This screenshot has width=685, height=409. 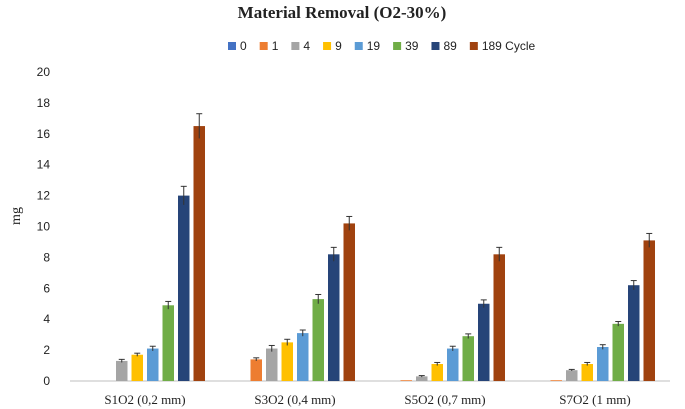 What do you see at coordinates (46, 381) in the screenshot?
I see `y-tick-label: 0` at bounding box center [46, 381].